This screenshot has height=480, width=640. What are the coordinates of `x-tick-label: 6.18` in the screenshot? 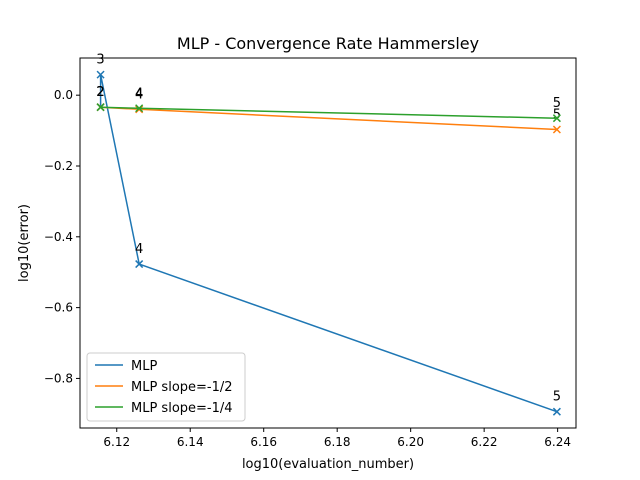 It's located at (337, 442).